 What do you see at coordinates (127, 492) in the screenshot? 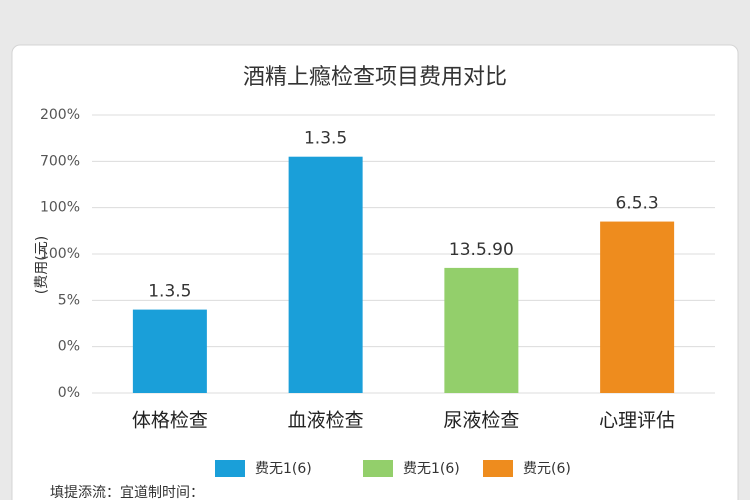
I see `footer-note: 填提添流：宜道制时间：` at bounding box center [127, 492].